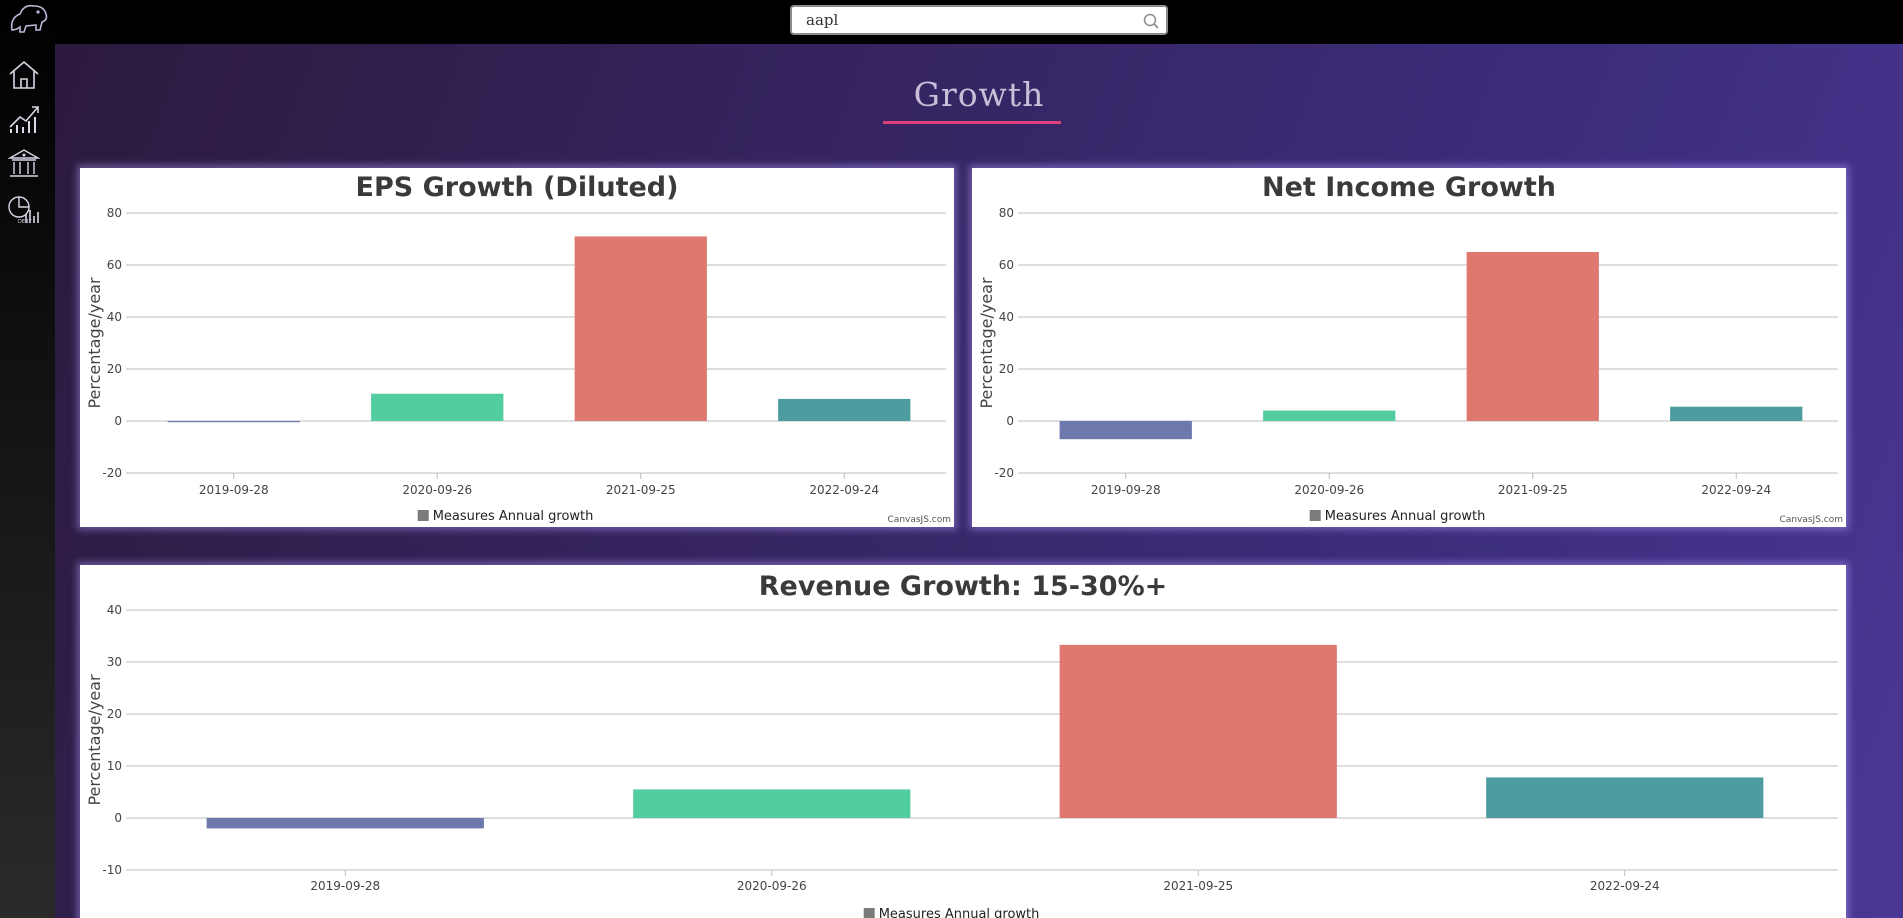 The image size is (1903, 918). Describe the element at coordinates (24, 209) in the screenshot. I see `debt-chart-icon: DEBT` at that location.